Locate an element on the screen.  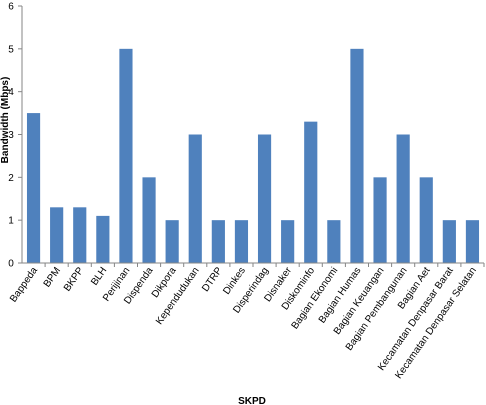
y-tick-label: 0 is located at coordinates (11, 264).